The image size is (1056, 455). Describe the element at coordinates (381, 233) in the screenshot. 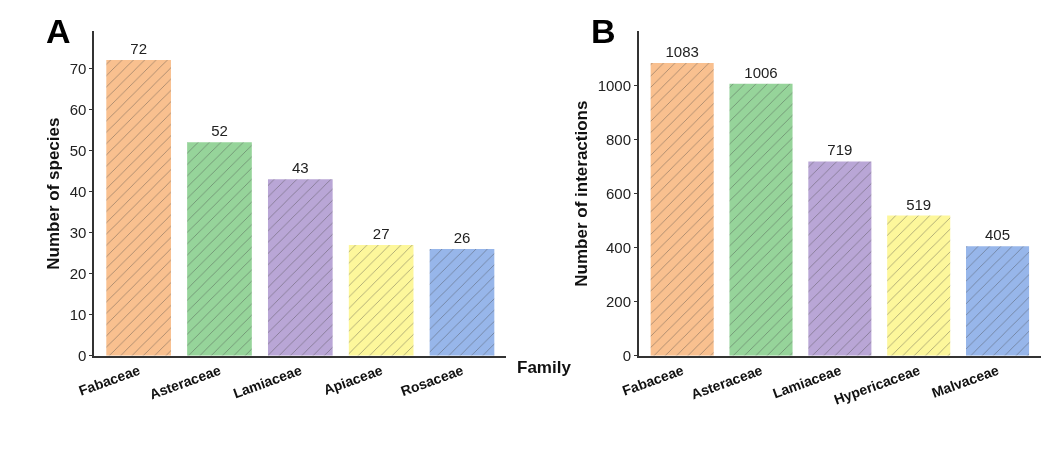

I see `data-label: 27` at that location.